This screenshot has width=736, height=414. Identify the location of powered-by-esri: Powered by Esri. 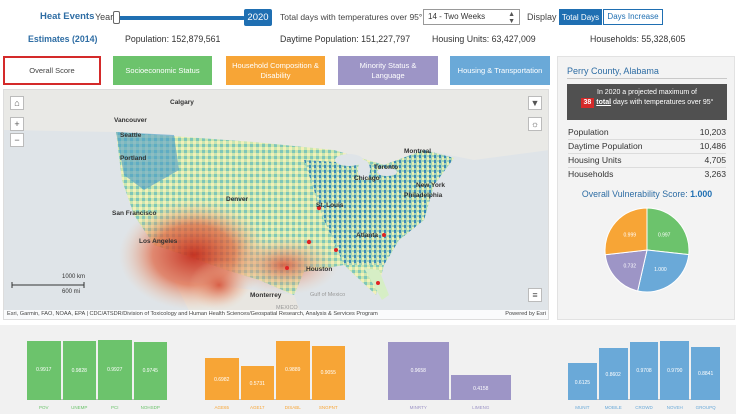
(525, 314).